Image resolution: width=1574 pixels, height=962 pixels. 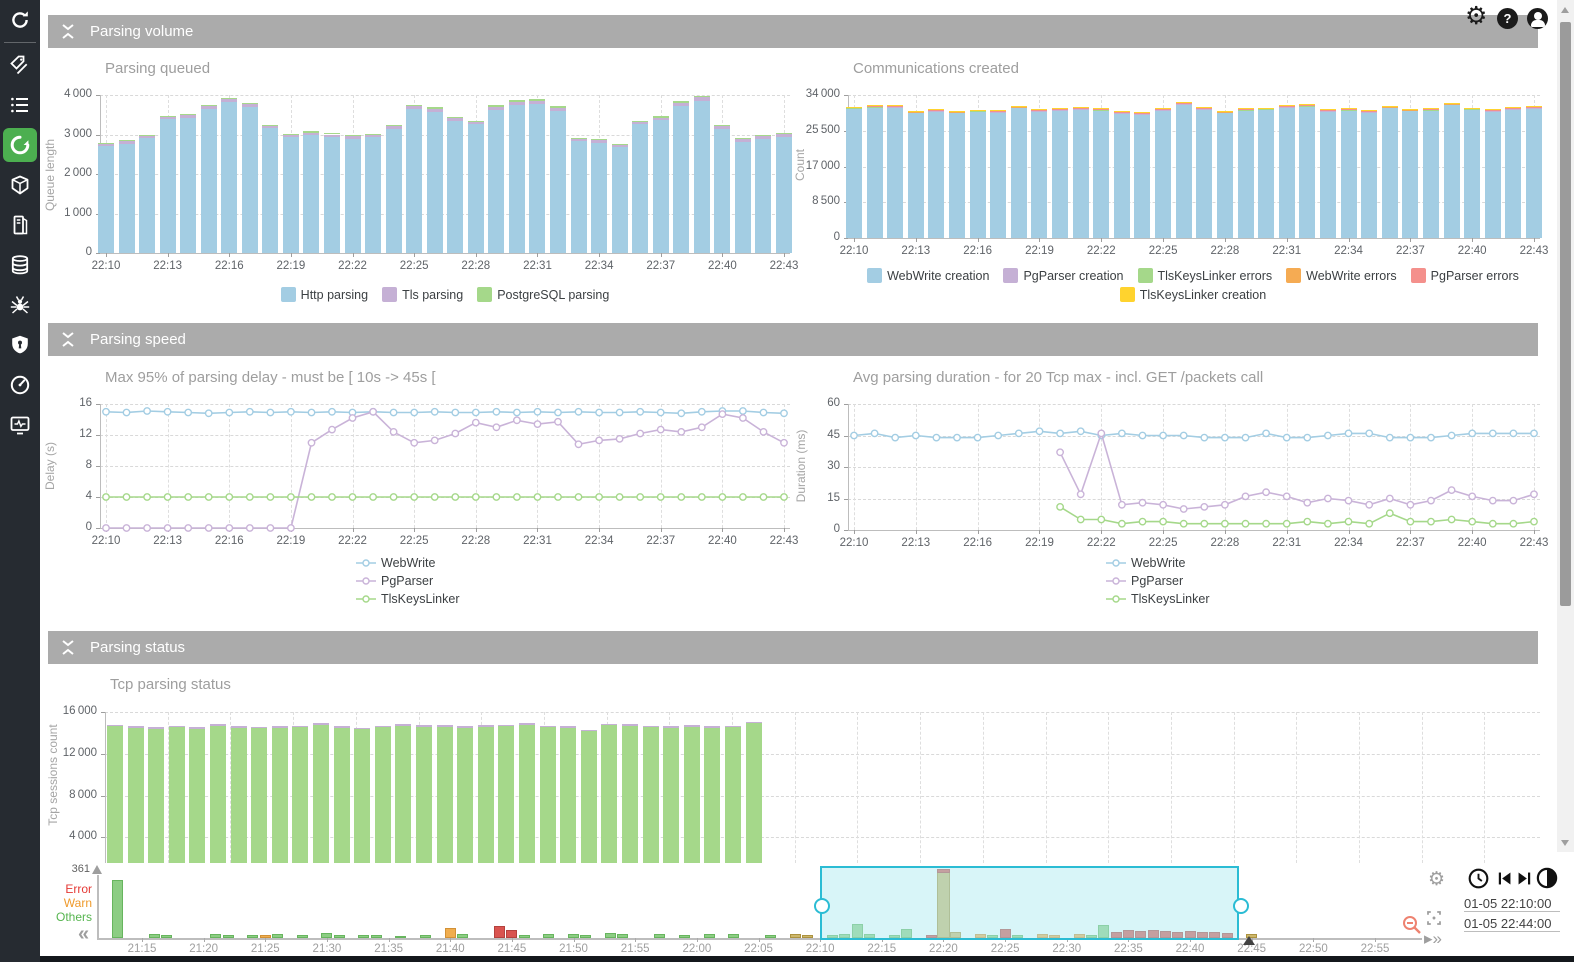 I want to click on sidebar-item-refresh, so click(x=20, y=20).